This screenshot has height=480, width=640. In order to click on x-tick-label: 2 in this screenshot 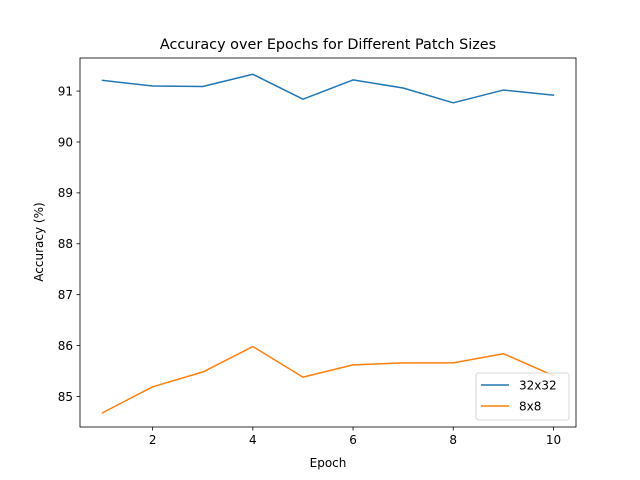, I will do `click(153, 440)`.